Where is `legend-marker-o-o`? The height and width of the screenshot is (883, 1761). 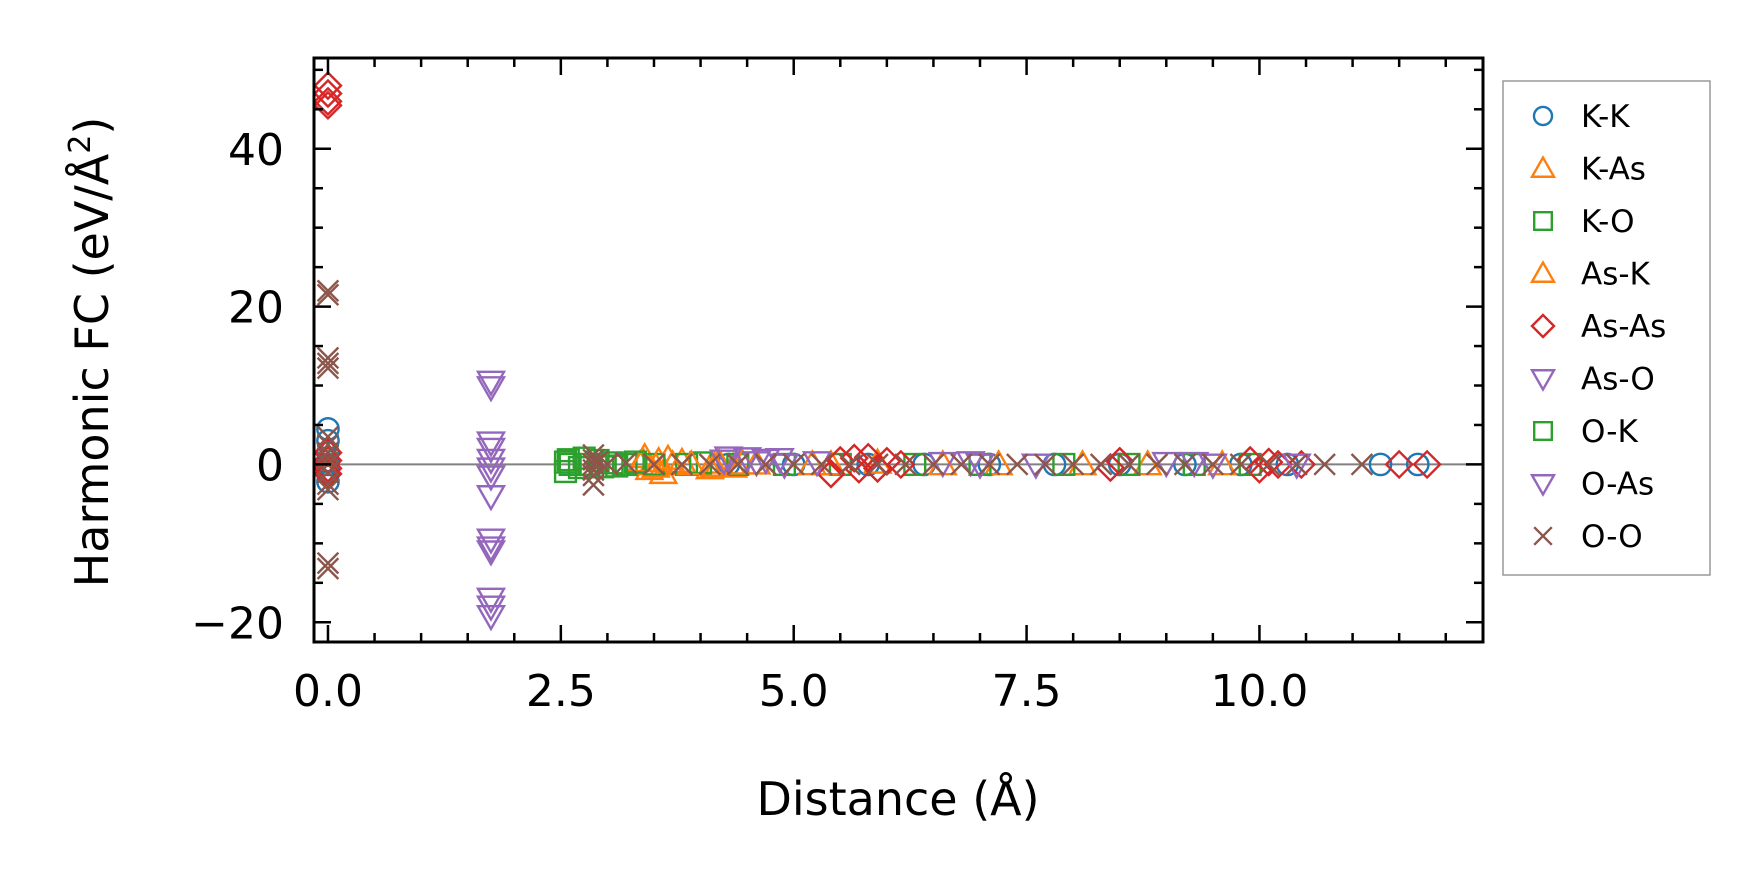
legend-marker-o-o is located at coordinates (1543, 536).